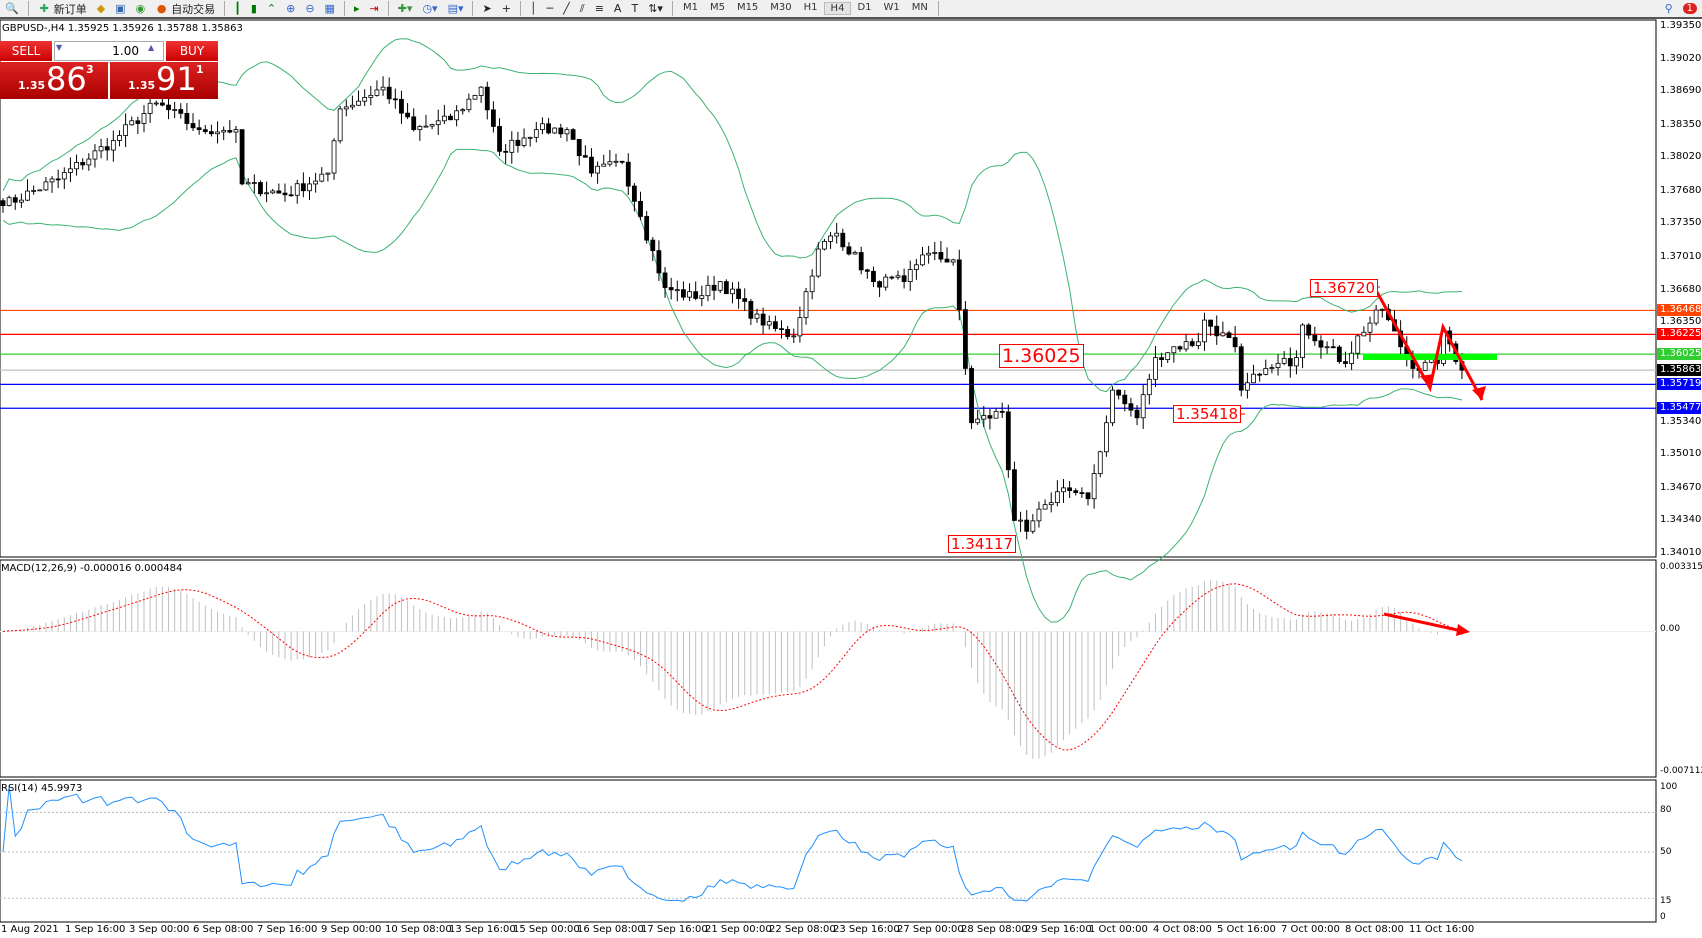  Describe the element at coordinates (1690, 8) in the screenshot. I see `notifications-button: 1` at that location.